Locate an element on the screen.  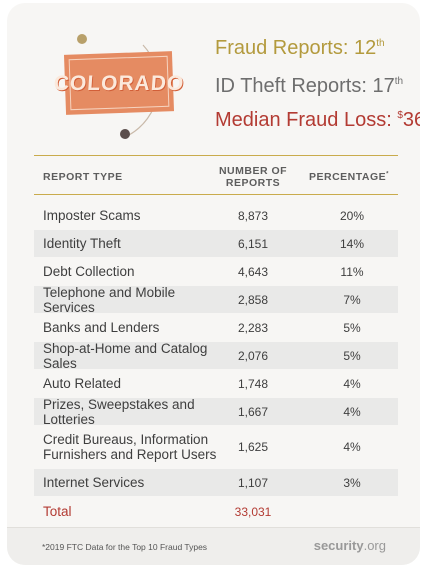
table-header-rule is located at coordinates (216, 194).